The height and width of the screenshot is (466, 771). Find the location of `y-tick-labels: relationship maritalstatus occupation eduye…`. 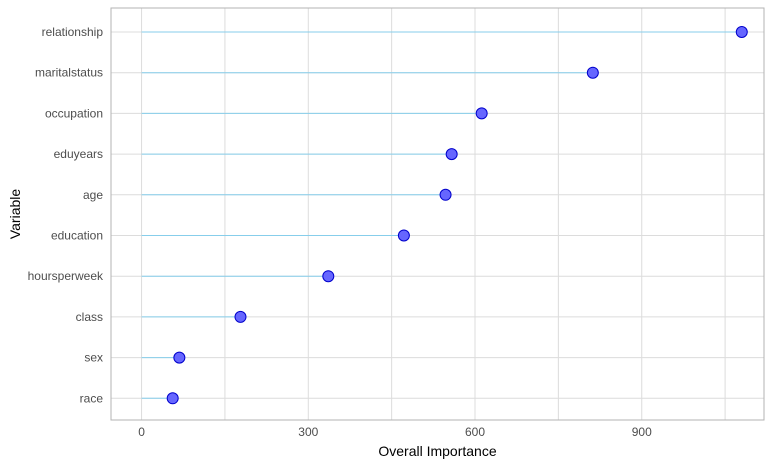

y-tick-labels: relationship maritalstatus occupation eduye… is located at coordinates (66, 215).